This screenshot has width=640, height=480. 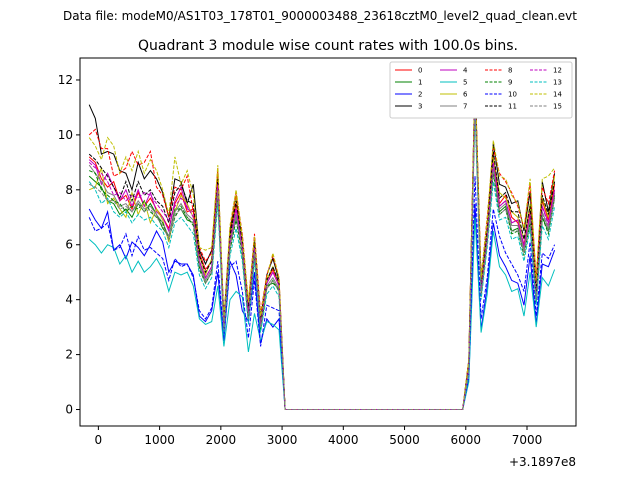 What do you see at coordinates (557, 95) in the screenshot?
I see `legend-label-14: 14` at bounding box center [557, 95].